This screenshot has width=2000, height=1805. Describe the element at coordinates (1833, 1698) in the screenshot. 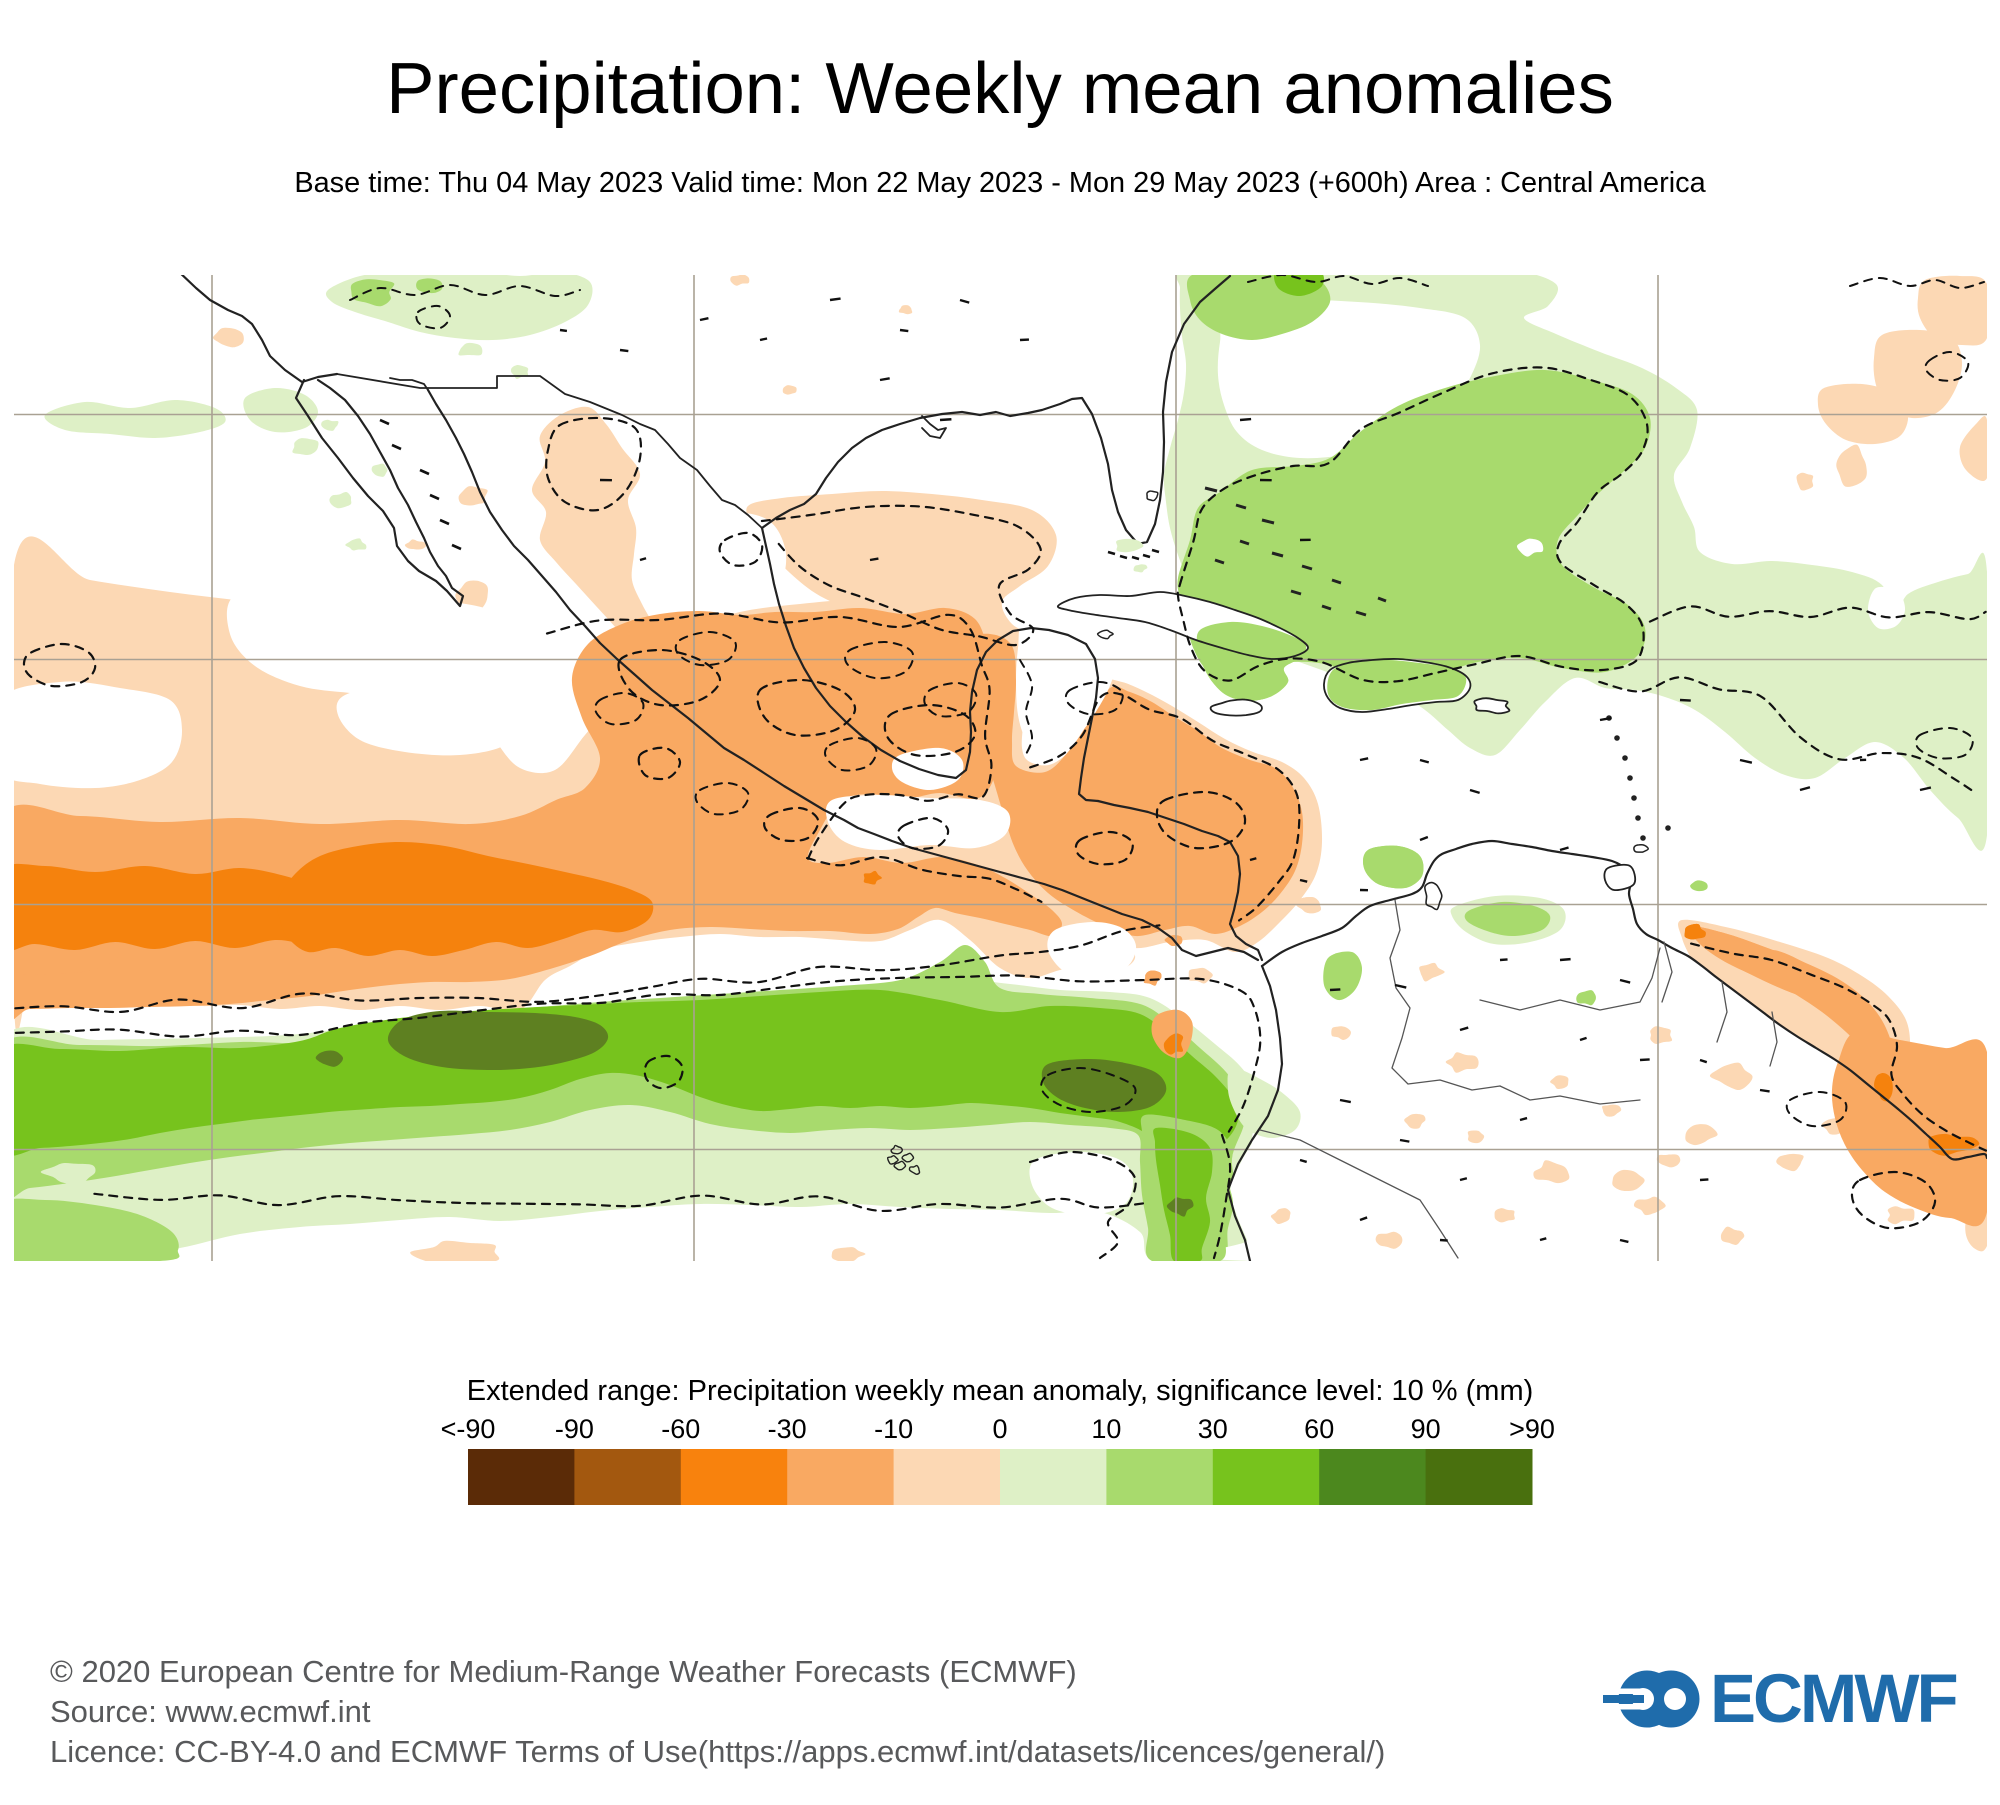

I see `svg-text: ECMWF` at that location.